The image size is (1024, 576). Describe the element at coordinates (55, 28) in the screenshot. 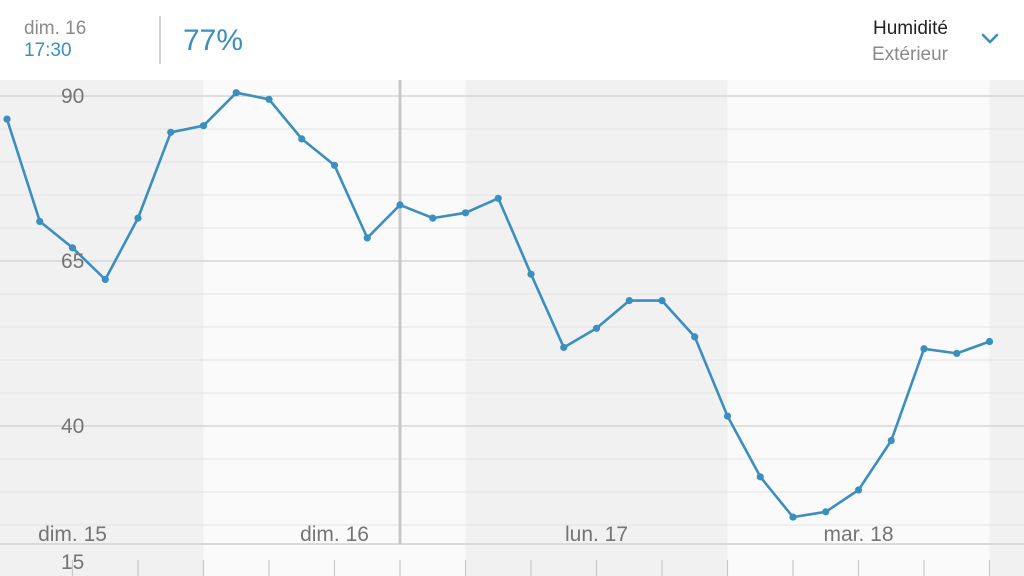

I see `selected-date: dim. 16` at that location.